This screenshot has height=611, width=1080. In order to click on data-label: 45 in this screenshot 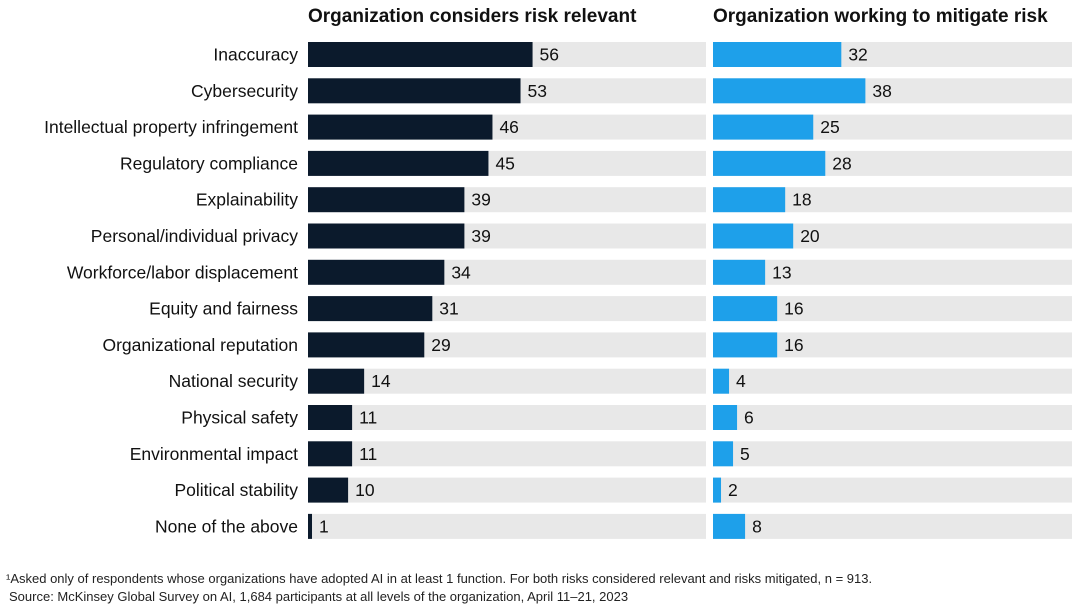, I will do `click(504, 163)`.